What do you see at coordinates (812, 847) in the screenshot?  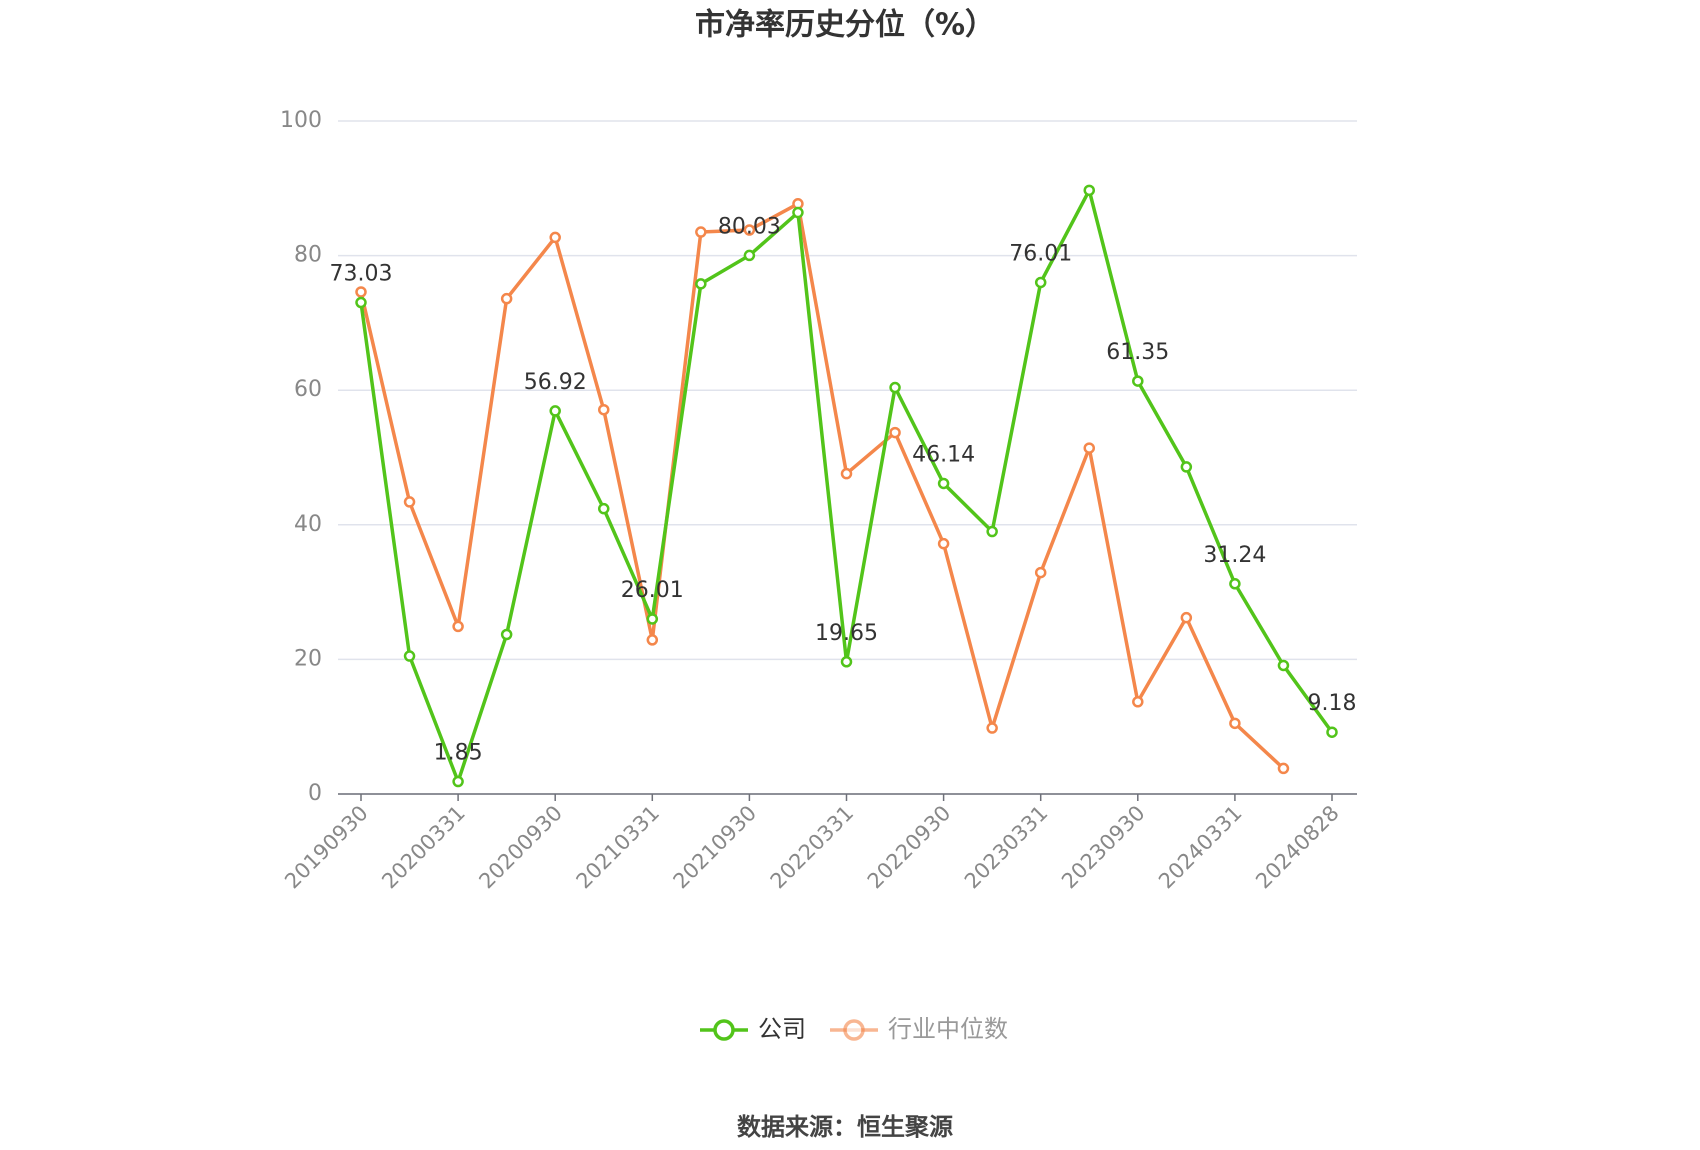 I see `x-tick-label: 20220331` at bounding box center [812, 847].